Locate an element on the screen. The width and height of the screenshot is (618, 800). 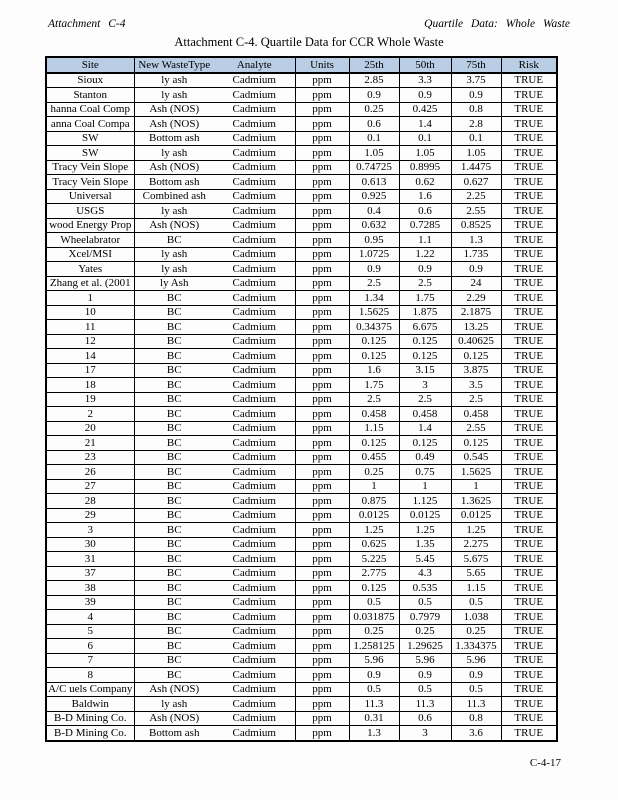
column-header-site: Site is located at coordinates (90, 65).